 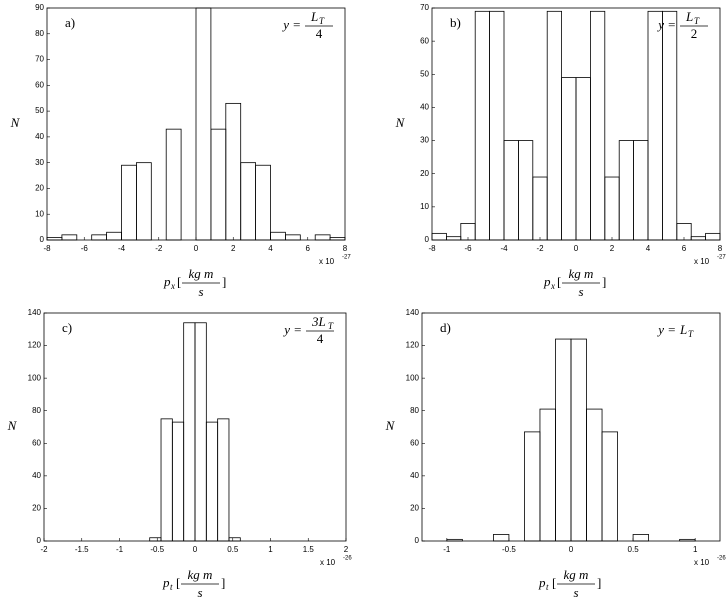 What do you see at coordinates (694, 33) in the screenshot?
I see `annotation-den: 2` at bounding box center [694, 33].